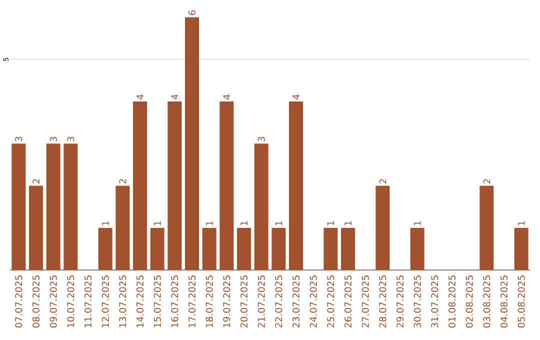 This screenshot has height=340, width=540. Describe the element at coordinates (296, 302) in the screenshot. I see `x-tick-label: 23.07.2025` at that location.